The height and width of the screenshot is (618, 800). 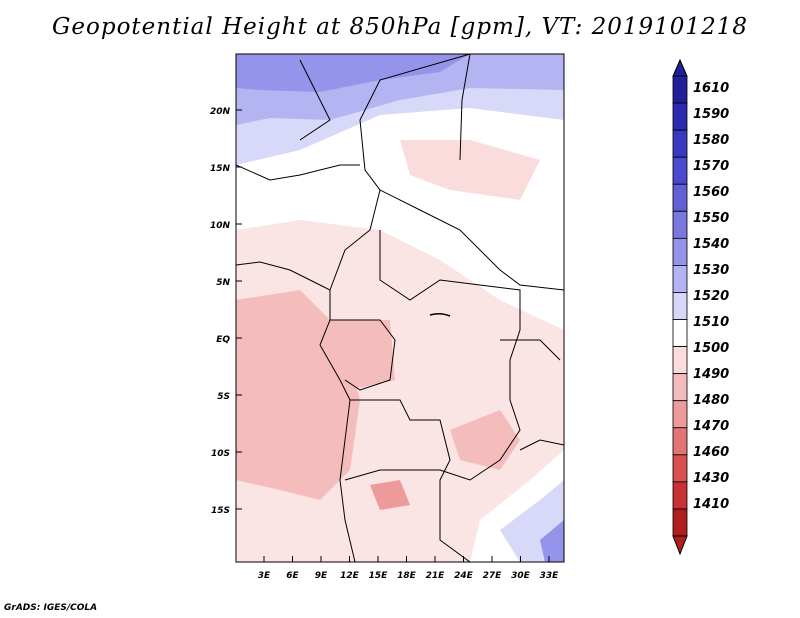 I want to click on lon-label: 15E, so click(x=379, y=576).